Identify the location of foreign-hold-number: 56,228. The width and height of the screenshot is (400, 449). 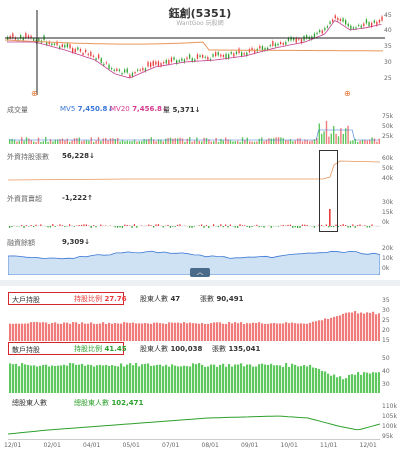
(76, 156).